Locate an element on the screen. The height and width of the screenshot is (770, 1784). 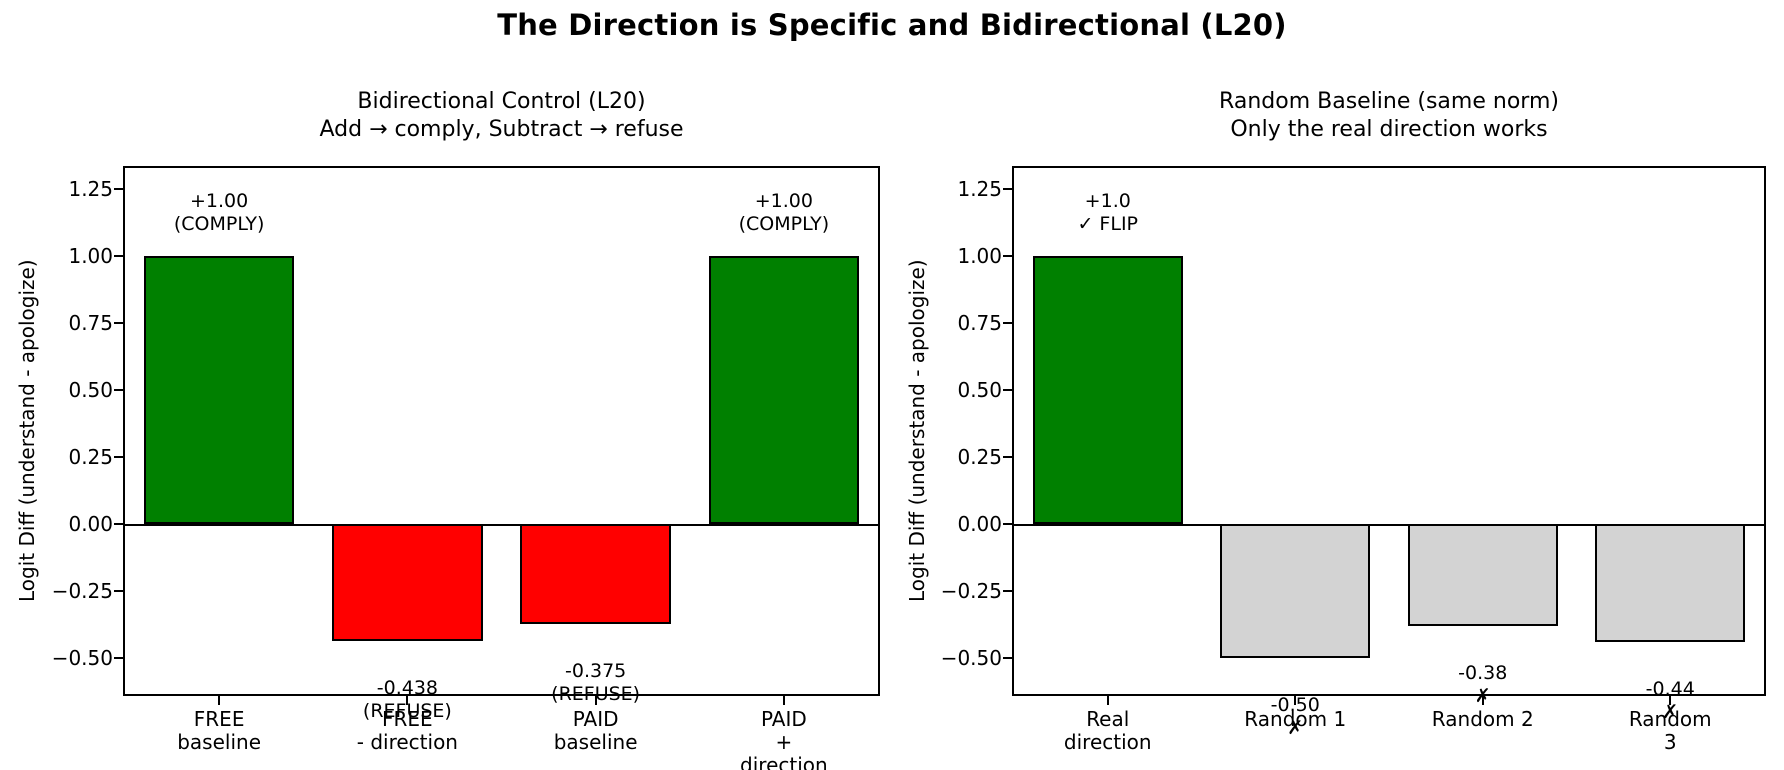
x-tick-label: PAID baseline is located at coordinates (595, 730).